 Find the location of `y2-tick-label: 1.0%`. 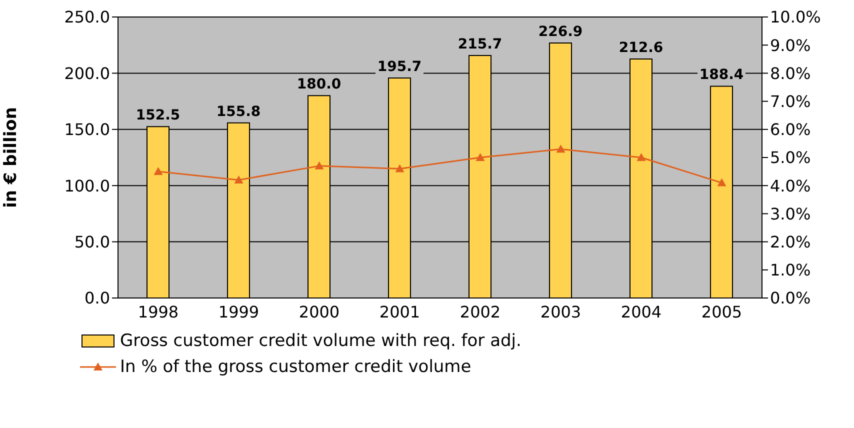

y2-tick-label: 1.0% is located at coordinates (790, 270).